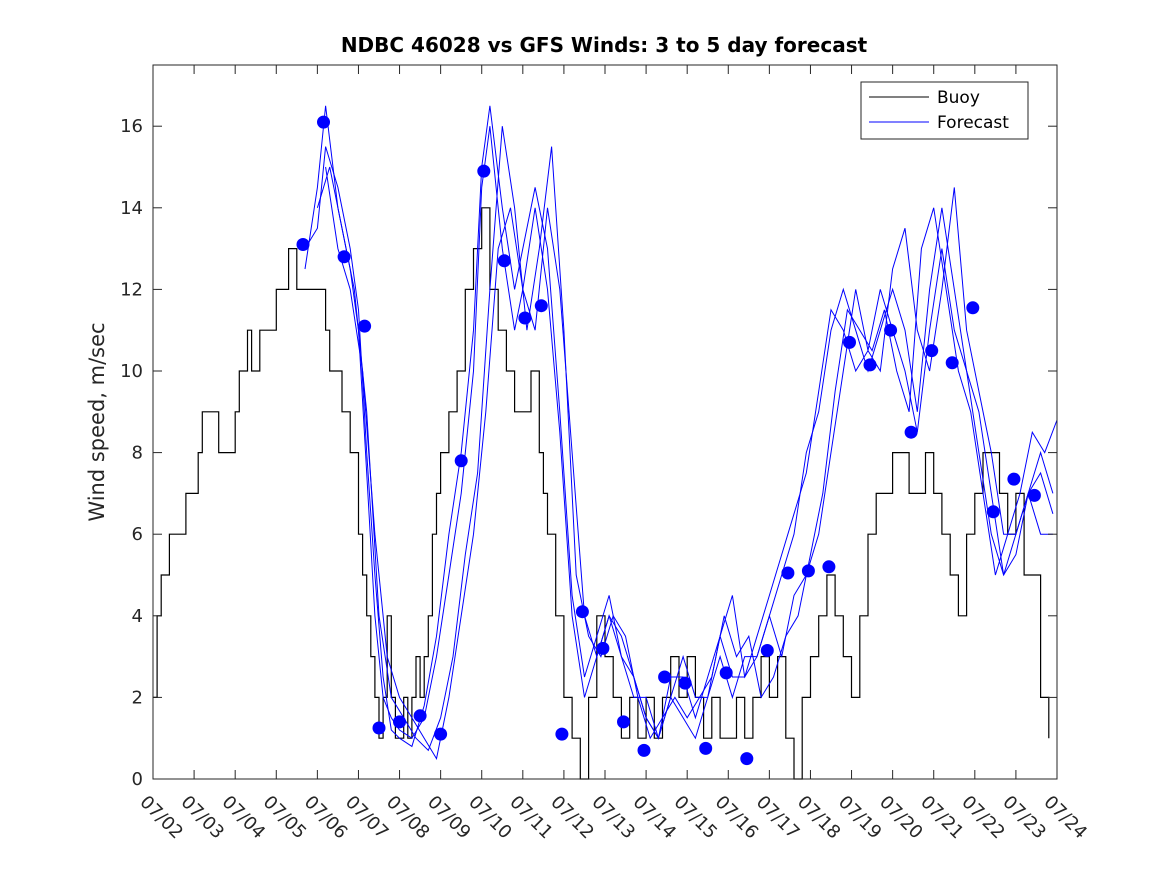 Image resolution: width=1167 pixels, height=875 pixels. What do you see at coordinates (901, 818) in the screenshot?
I see `x-tick-label: 07/20` at bounding box center [901, 818].